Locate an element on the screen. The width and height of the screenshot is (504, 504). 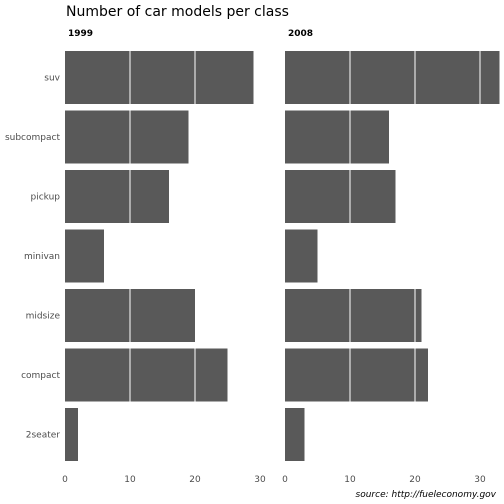
panel-label: 1999 is located at coordinates (80, 34).